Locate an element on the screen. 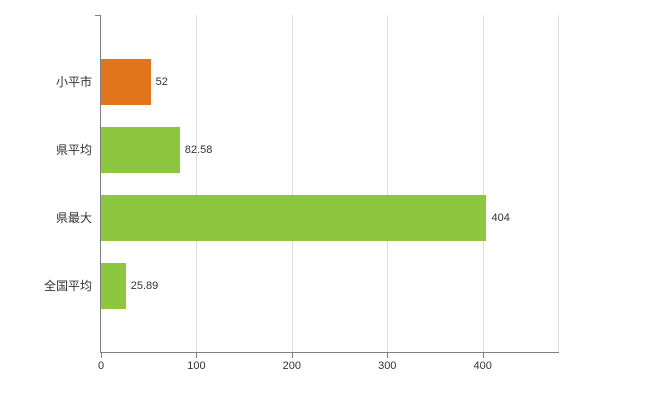 This screenshot has width=650, height=400. y-axis-tick is located at coordinates (97, 15).